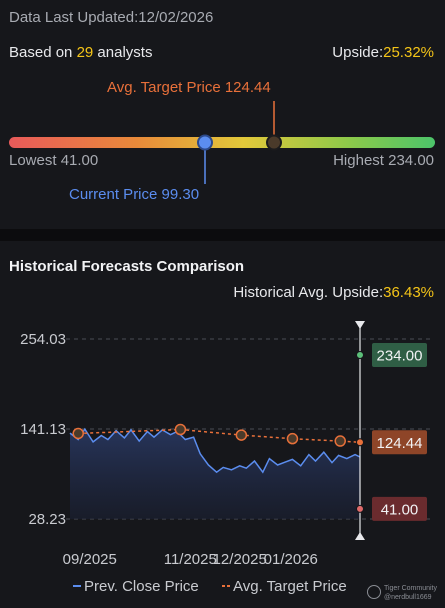  Describe the element at coordinates (189, 87) in the screenshot. I see `avg-target-label: Avg. Target Price 124.44` at that location.